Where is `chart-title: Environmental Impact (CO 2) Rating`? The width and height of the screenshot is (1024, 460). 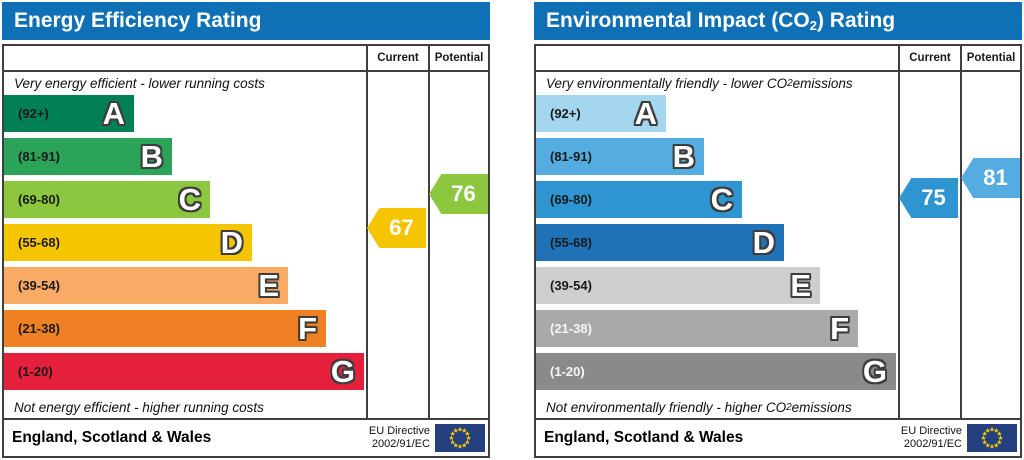 chart-title: Environmental Impact (CO 2) Rating is located at coordinates (778, 21).